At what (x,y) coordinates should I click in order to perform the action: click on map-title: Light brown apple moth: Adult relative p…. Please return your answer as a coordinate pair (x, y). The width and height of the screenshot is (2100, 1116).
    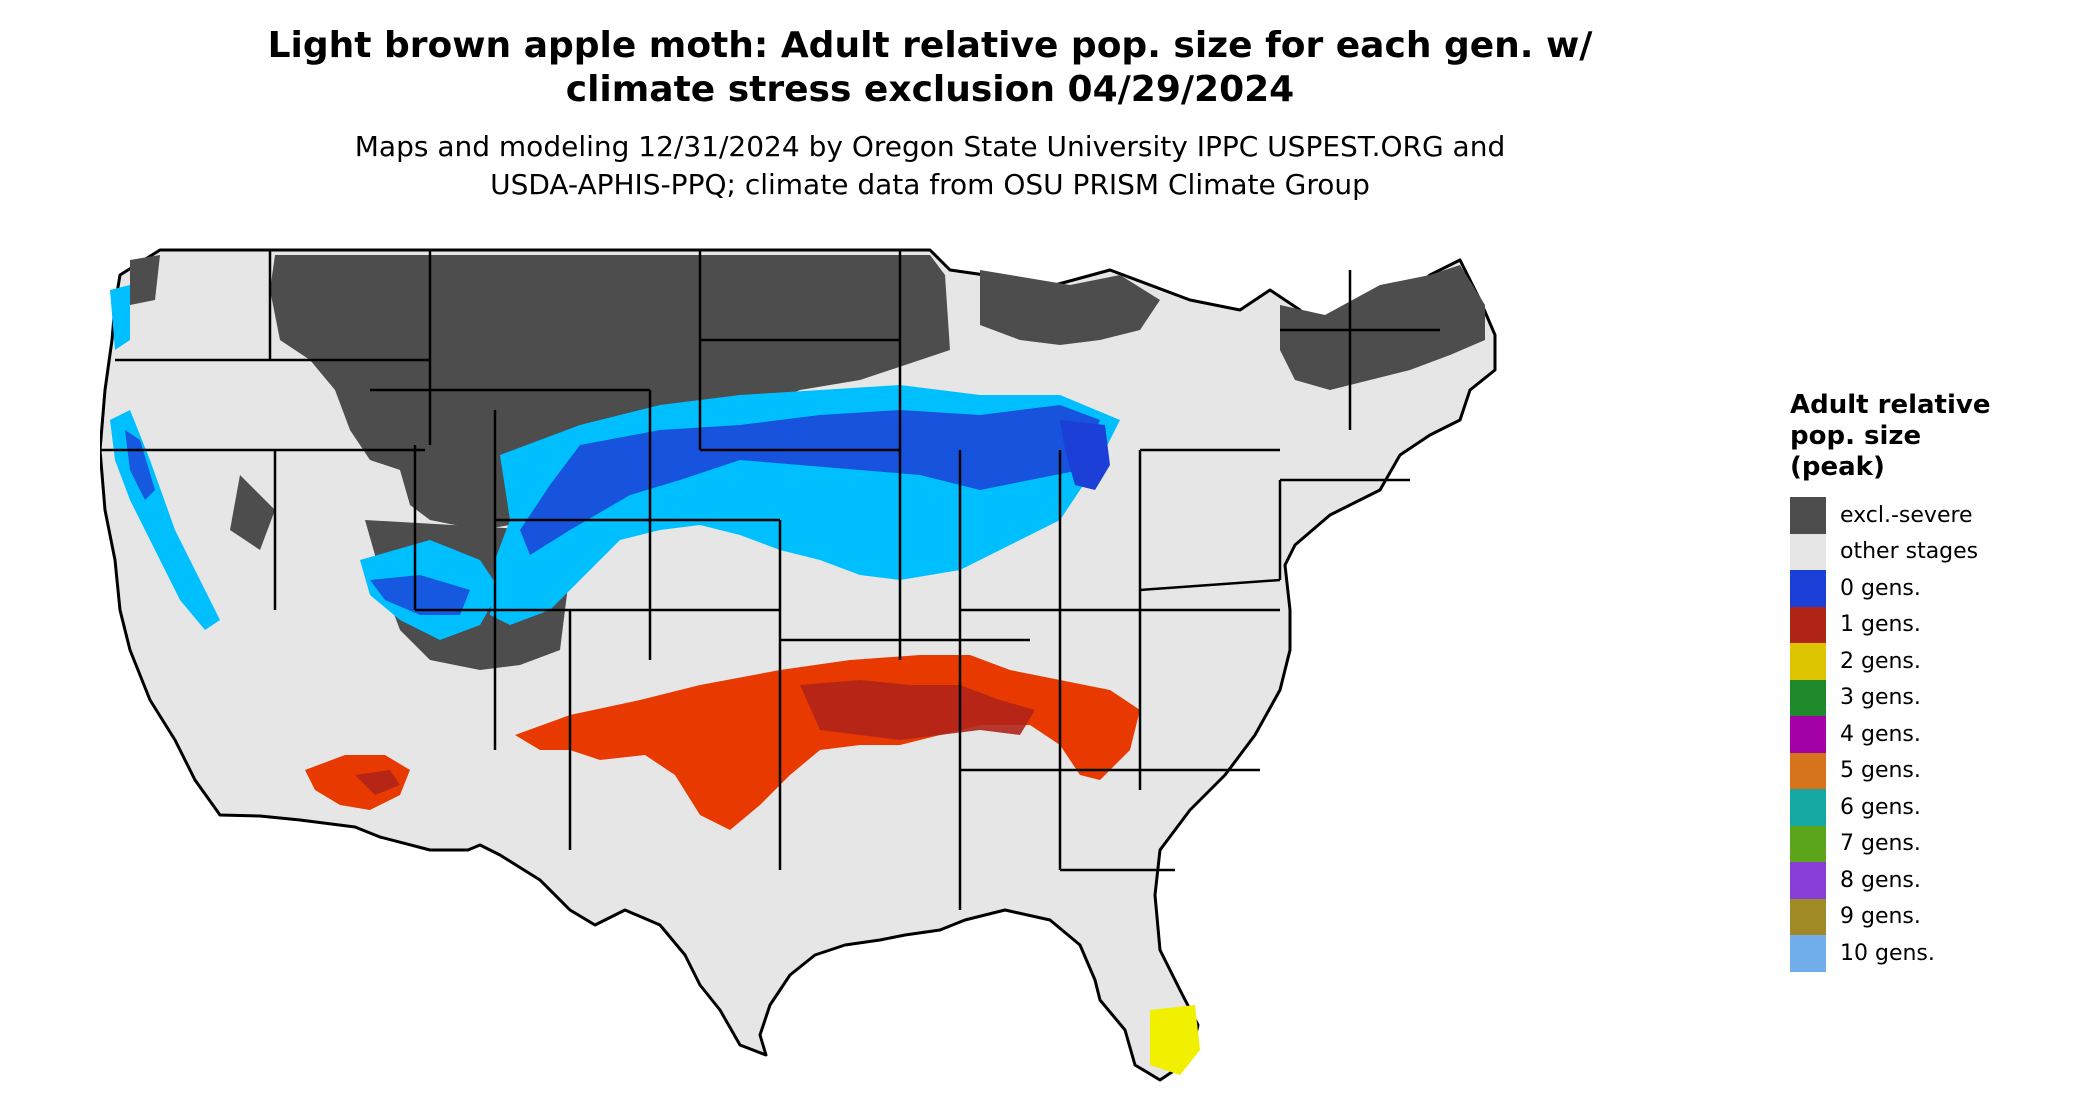
    Looking at the image, I should click on (930, 68).